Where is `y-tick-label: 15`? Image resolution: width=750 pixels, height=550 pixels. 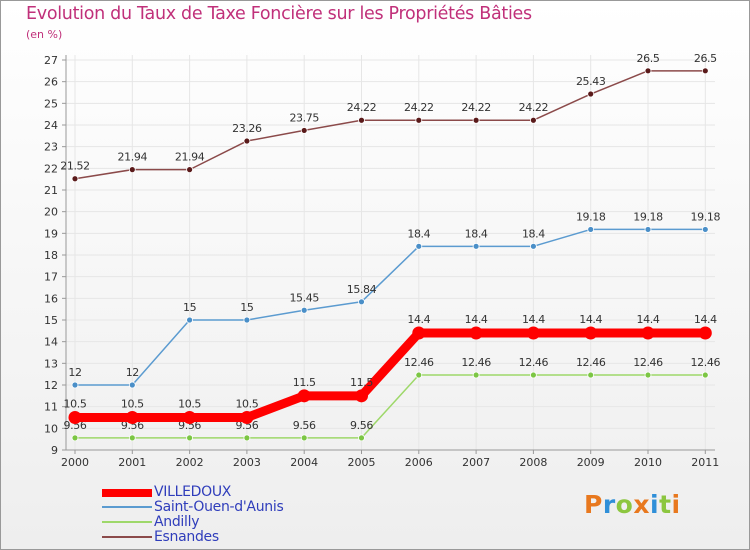
y-tick-label: 15 is located at coordinates (51, 320).